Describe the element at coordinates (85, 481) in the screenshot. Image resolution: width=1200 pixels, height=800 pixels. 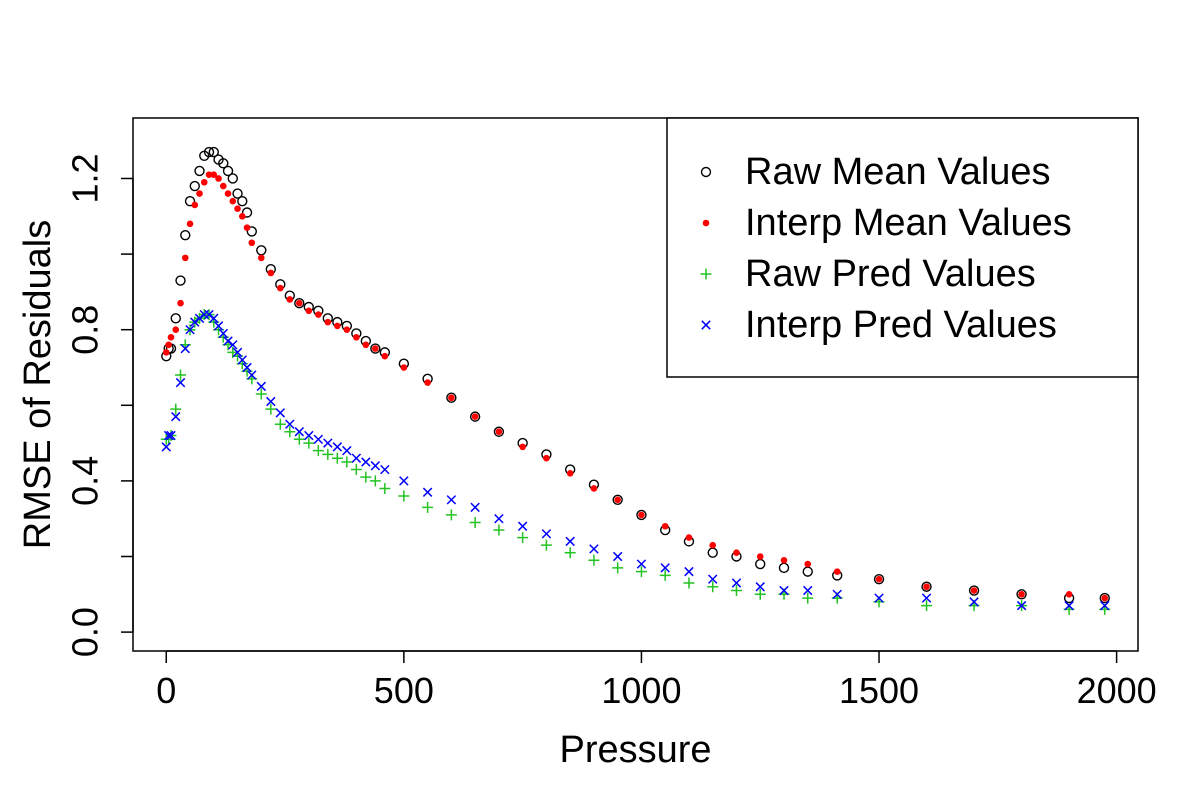
I see `y-tick-label: 0.4` at that location.